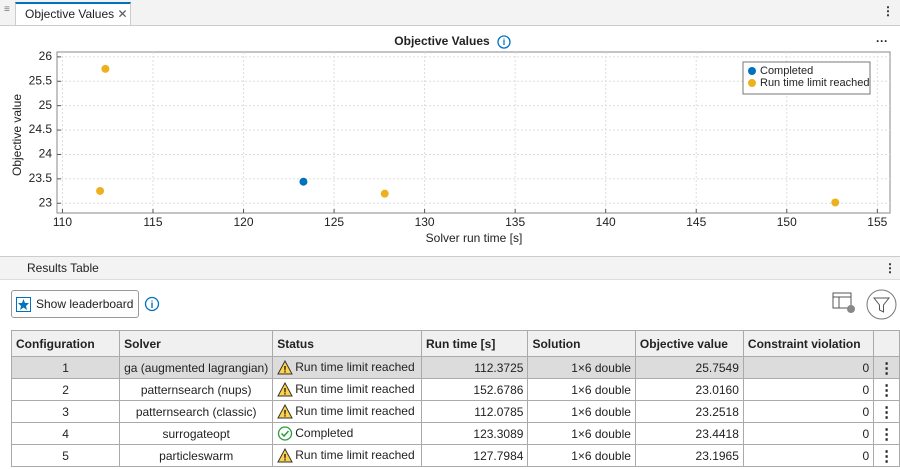  What do you see at coordinates (324, 432) in the screenshot?
I see `cell-text: Completed` at bounding box center [324, 432].